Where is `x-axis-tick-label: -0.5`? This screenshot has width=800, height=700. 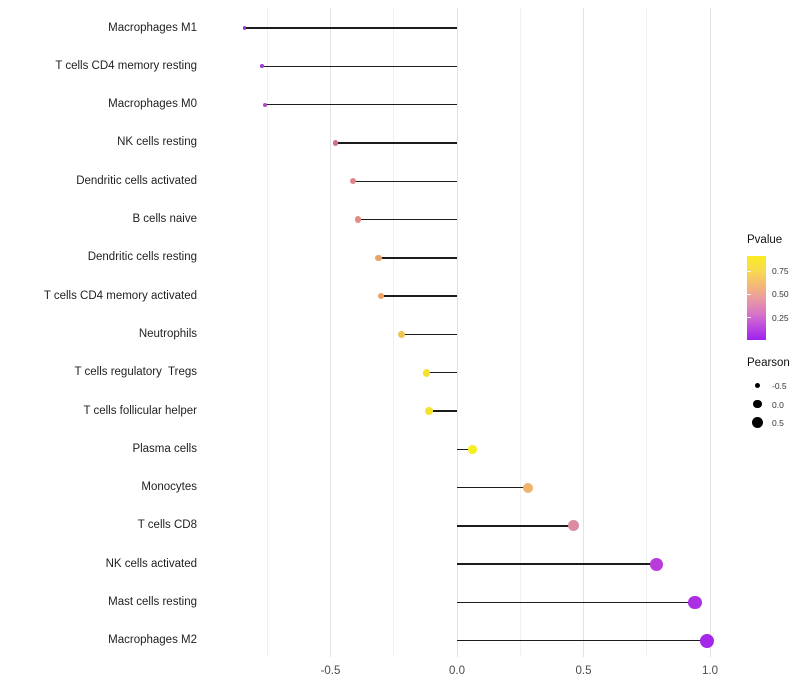
x-axis-tick-label: -0.5 is located at coordinates (330, 671).